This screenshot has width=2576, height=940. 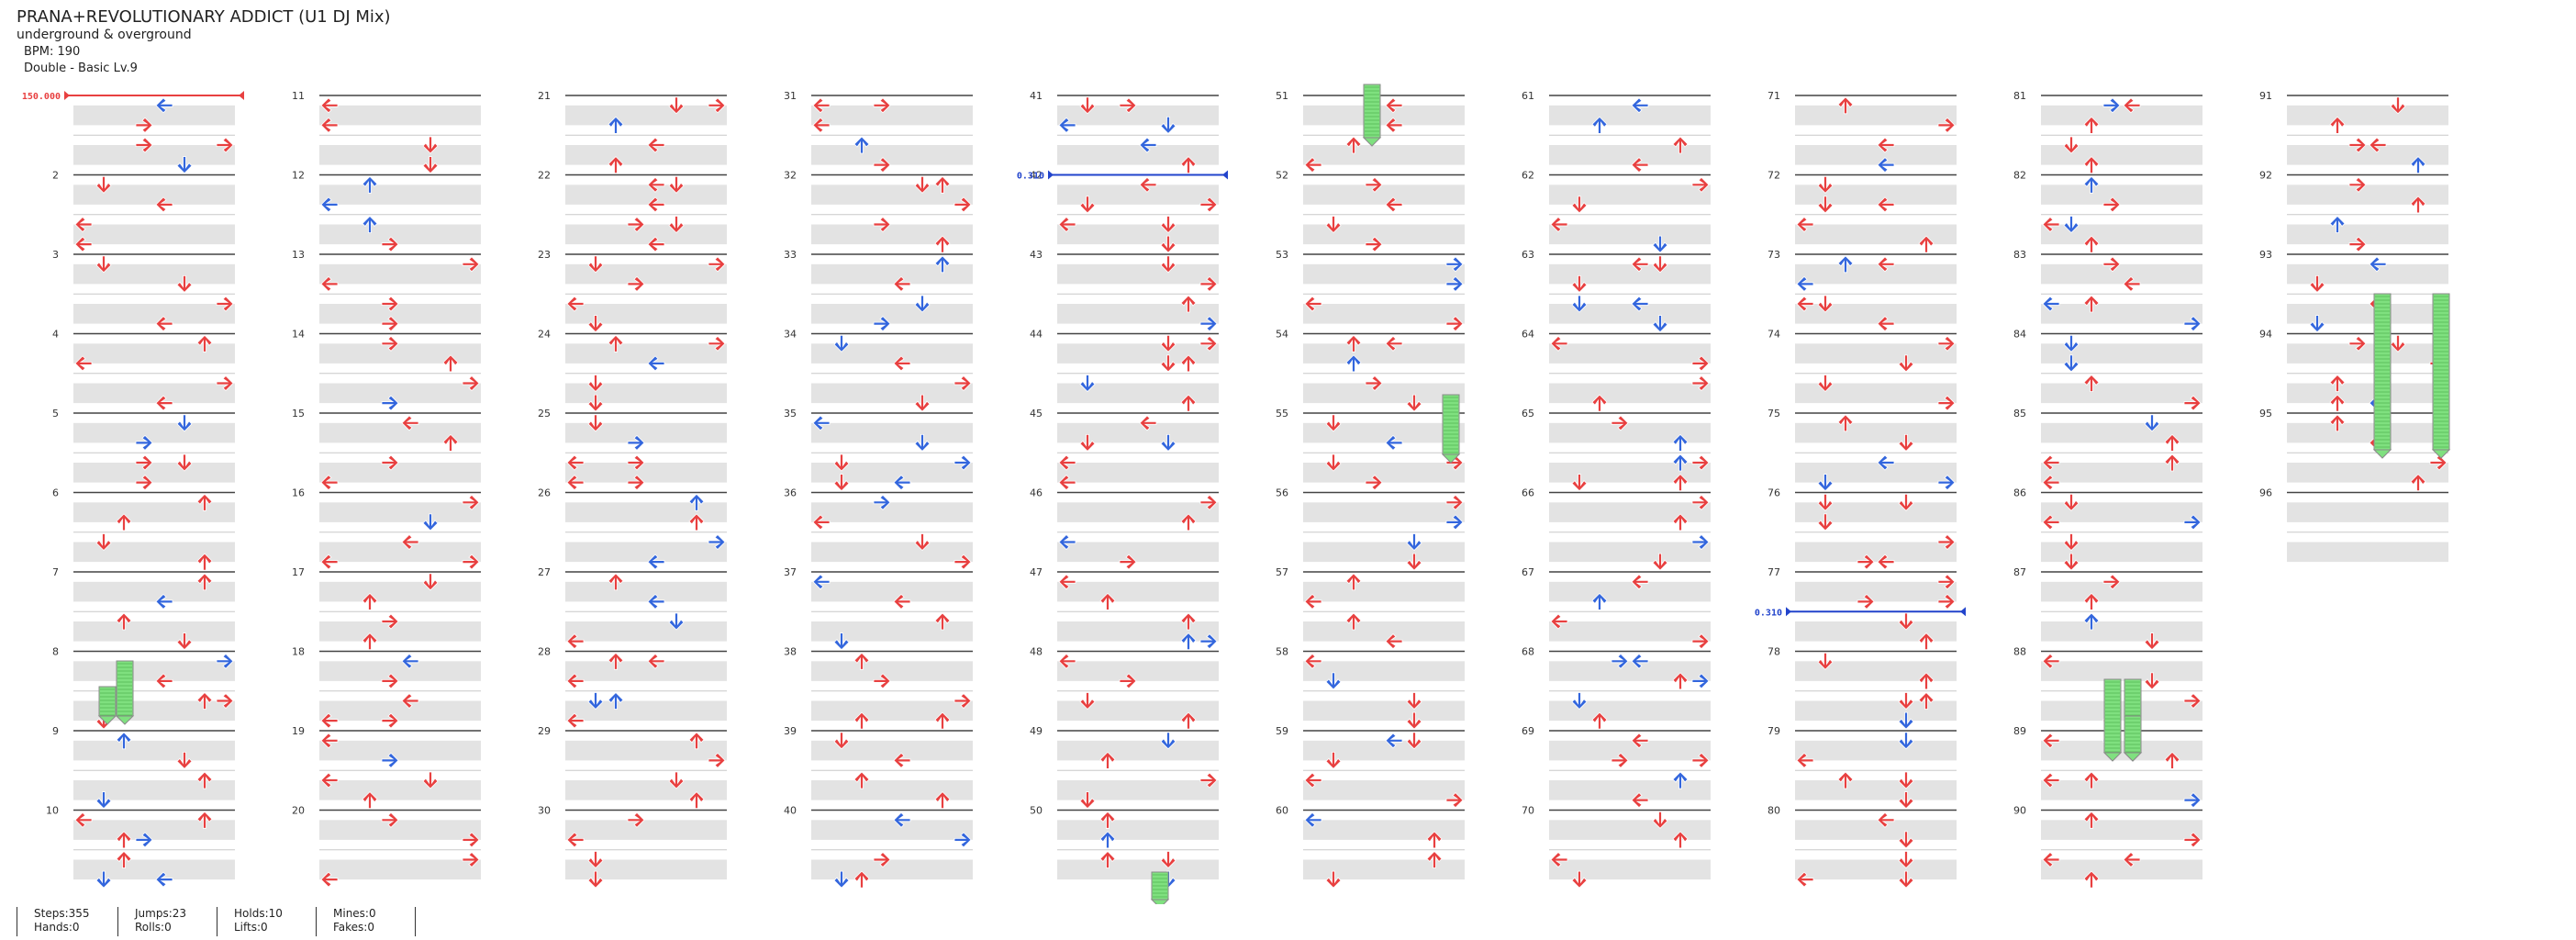 I want to click on steps-stat: Steps:355, so click(x=62, y=913).